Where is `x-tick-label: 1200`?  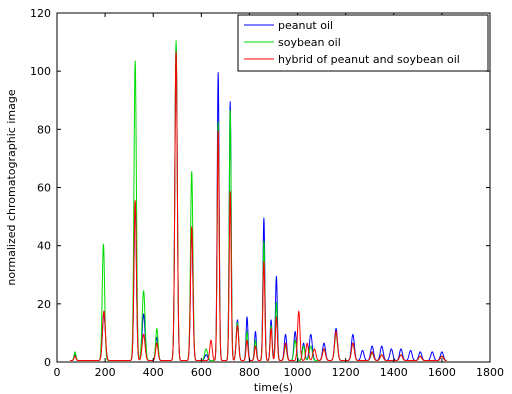
x-tick-label: 1200 is located at coordinates (346, 372).